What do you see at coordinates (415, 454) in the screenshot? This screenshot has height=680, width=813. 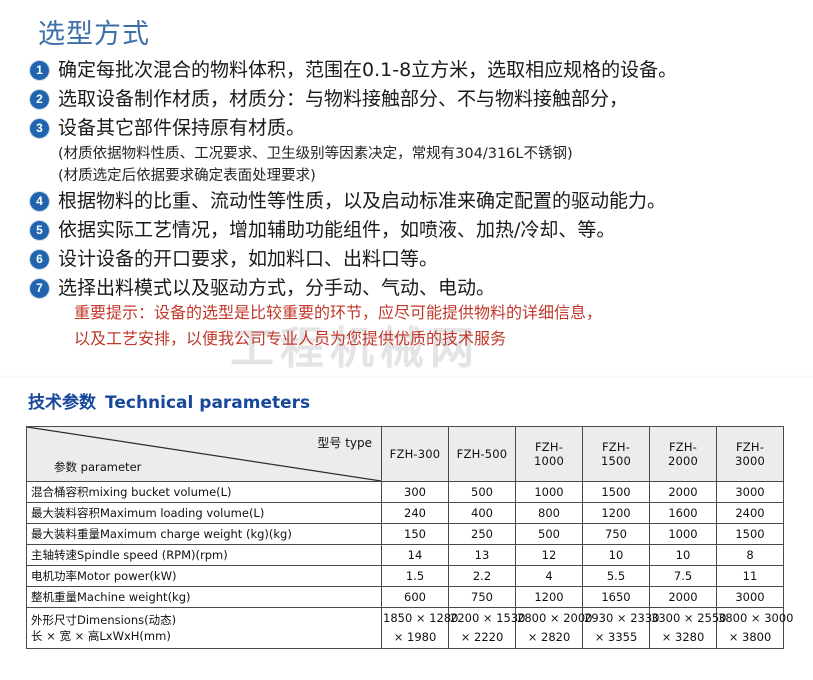 I see `model-header-cell: FZH-300` at bounding box center [415, 454].